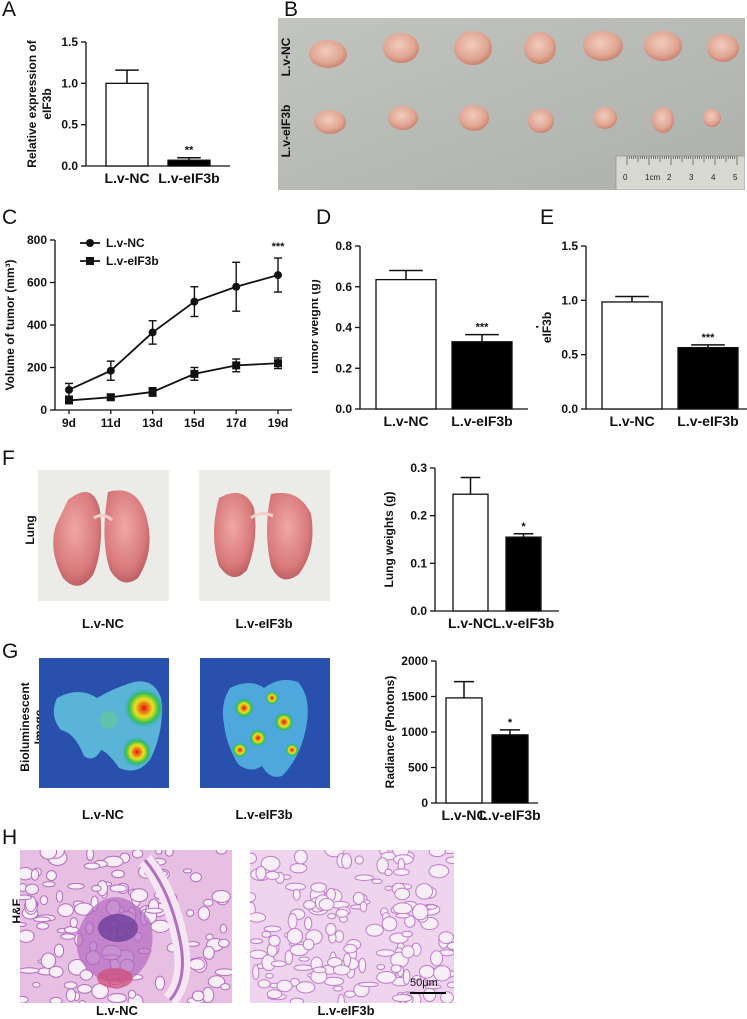 This screenshot has height=1019, width=747. I want to click on x-tick-label: 9d, so click(69, 422).